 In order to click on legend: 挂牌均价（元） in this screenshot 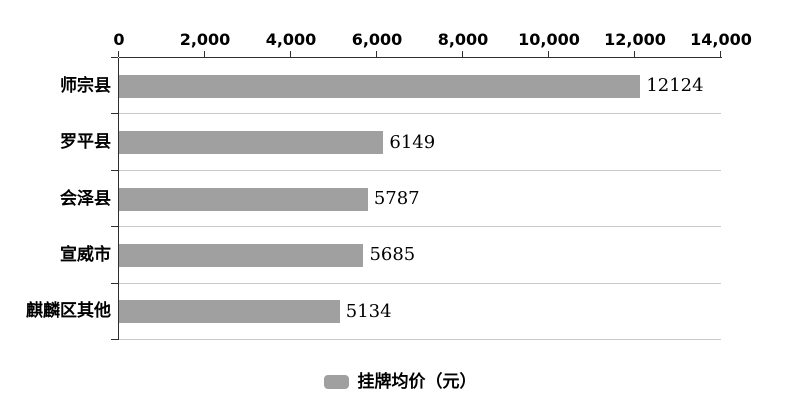, I will do `click(400, 382)`.